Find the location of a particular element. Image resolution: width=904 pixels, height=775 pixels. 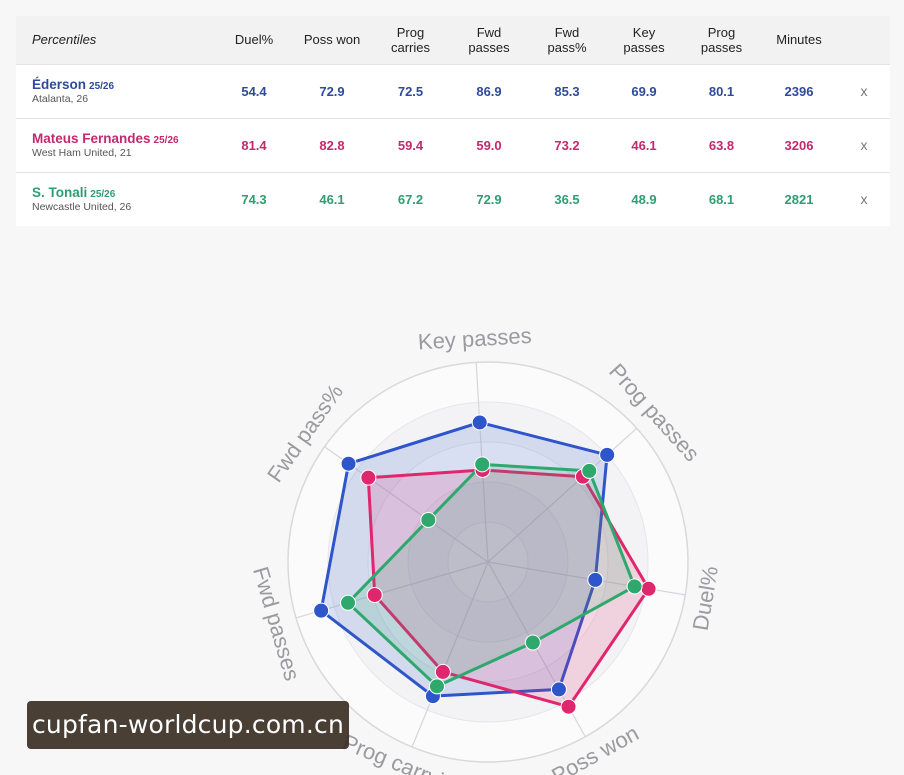

col-label: Prog carries is located at coordinates (410, 39).